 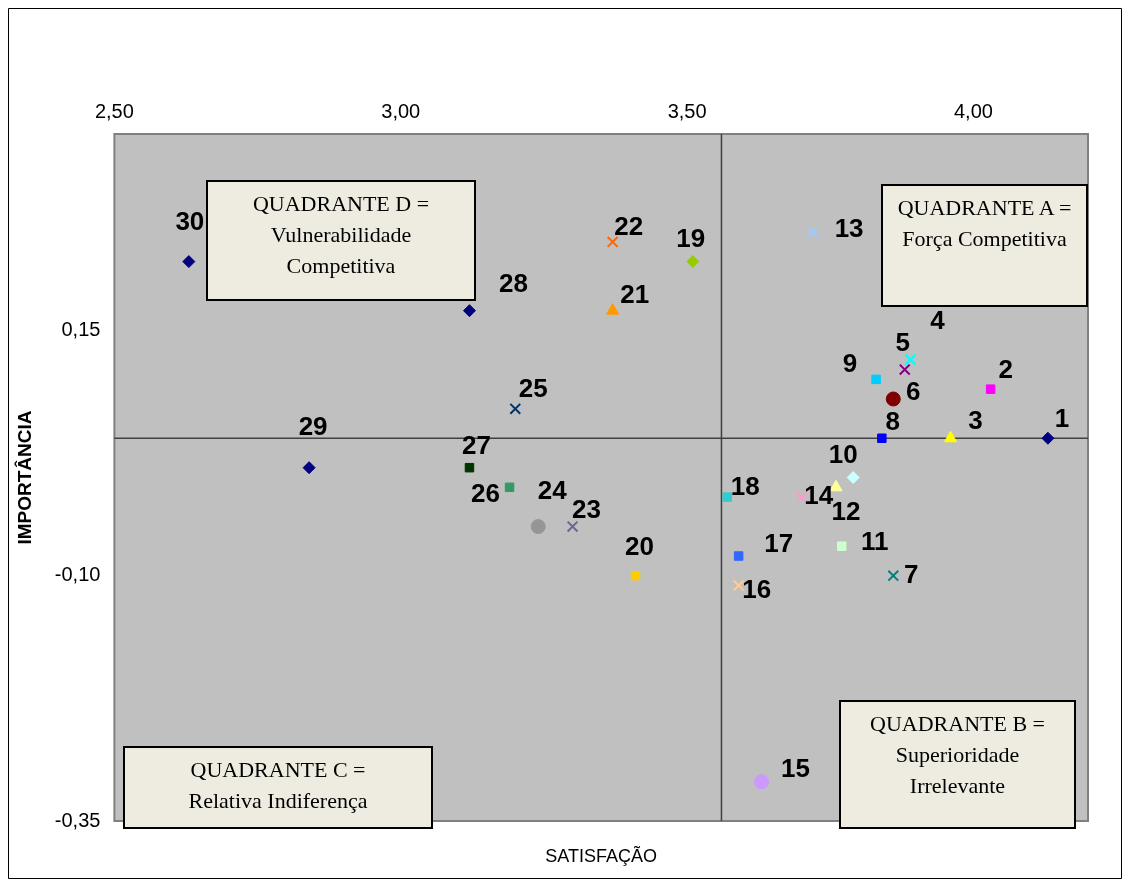 What do you see at coordinates (902, 341) in the screenshot?
I see `series-label: 5` at bounding box center [902, 341].